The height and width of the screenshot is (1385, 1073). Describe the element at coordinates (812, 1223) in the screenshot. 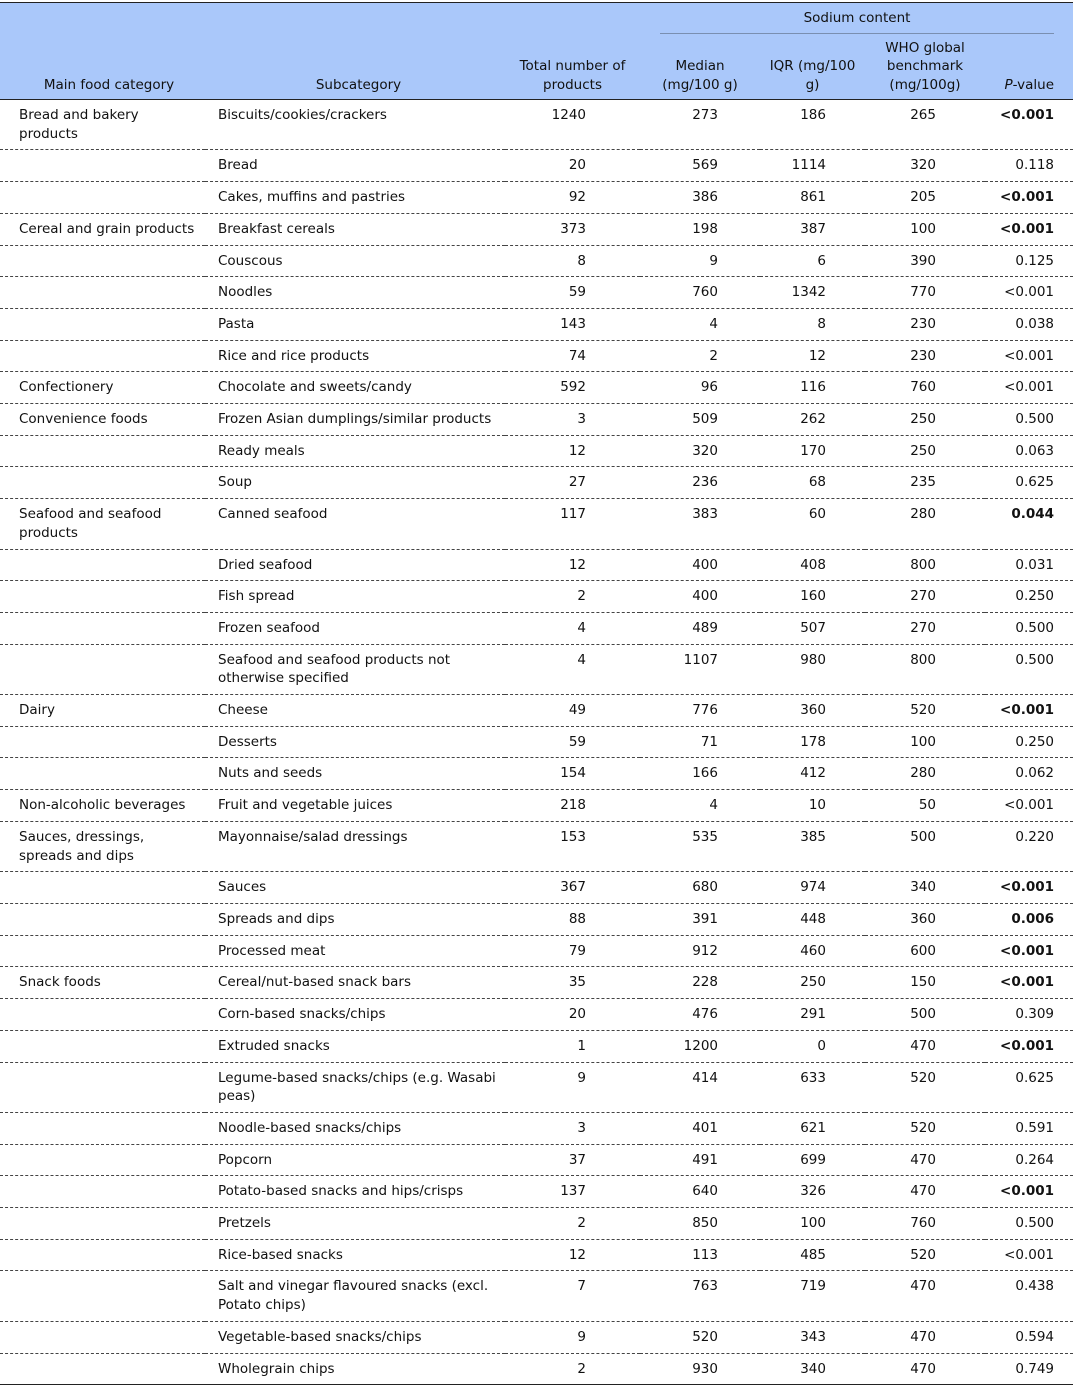

I see `iqr-cell: 100` at that location.